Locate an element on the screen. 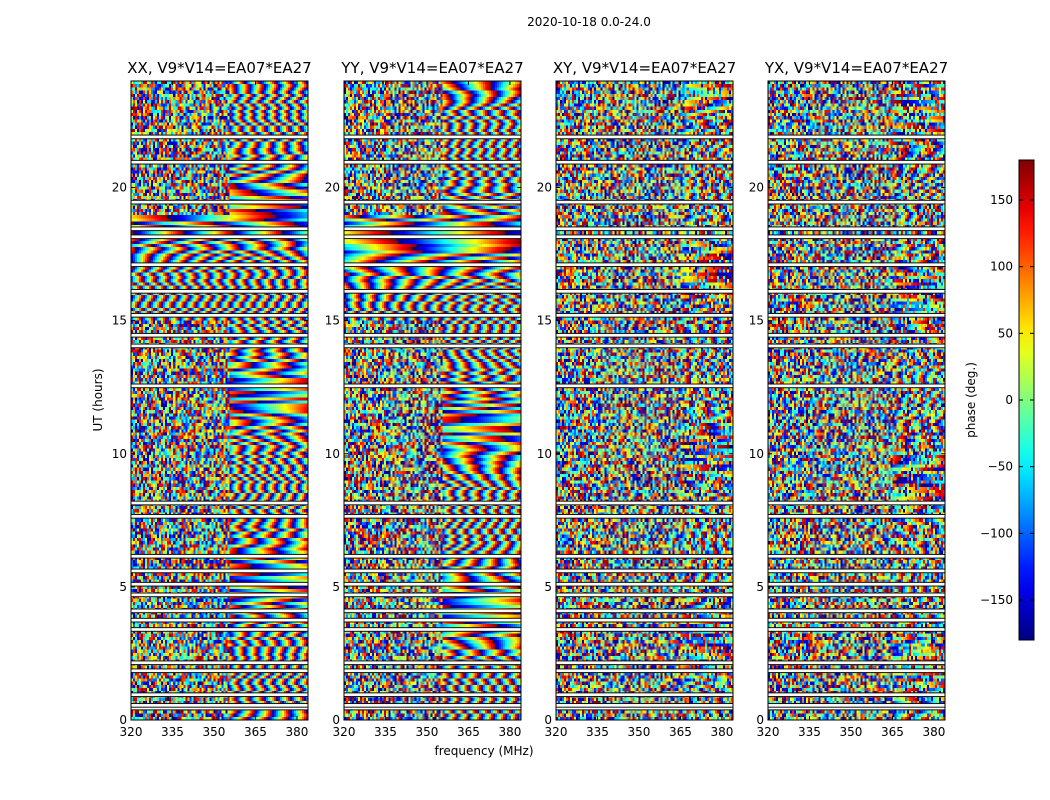  colorbar-tick-label: 150 is located at coordinates (1001, 200).